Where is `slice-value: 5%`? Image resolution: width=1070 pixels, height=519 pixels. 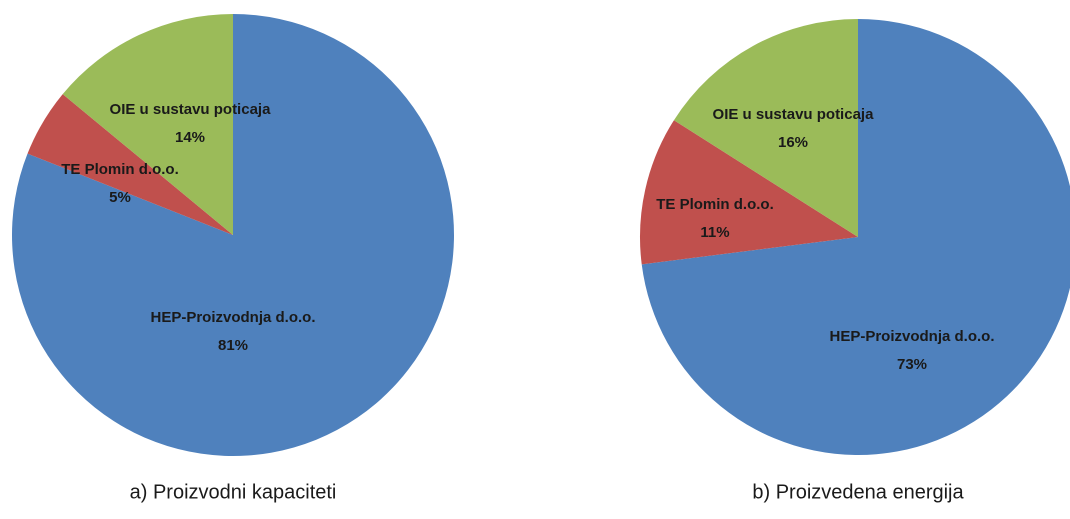
slice-value: 5% is located at coordinates (120, 197).